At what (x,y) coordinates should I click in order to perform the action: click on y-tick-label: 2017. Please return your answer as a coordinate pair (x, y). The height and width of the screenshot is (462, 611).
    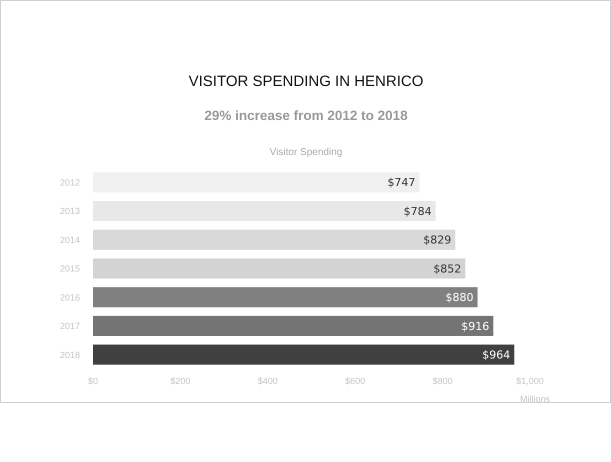
    Looking at the image, I should click on (70, 326).